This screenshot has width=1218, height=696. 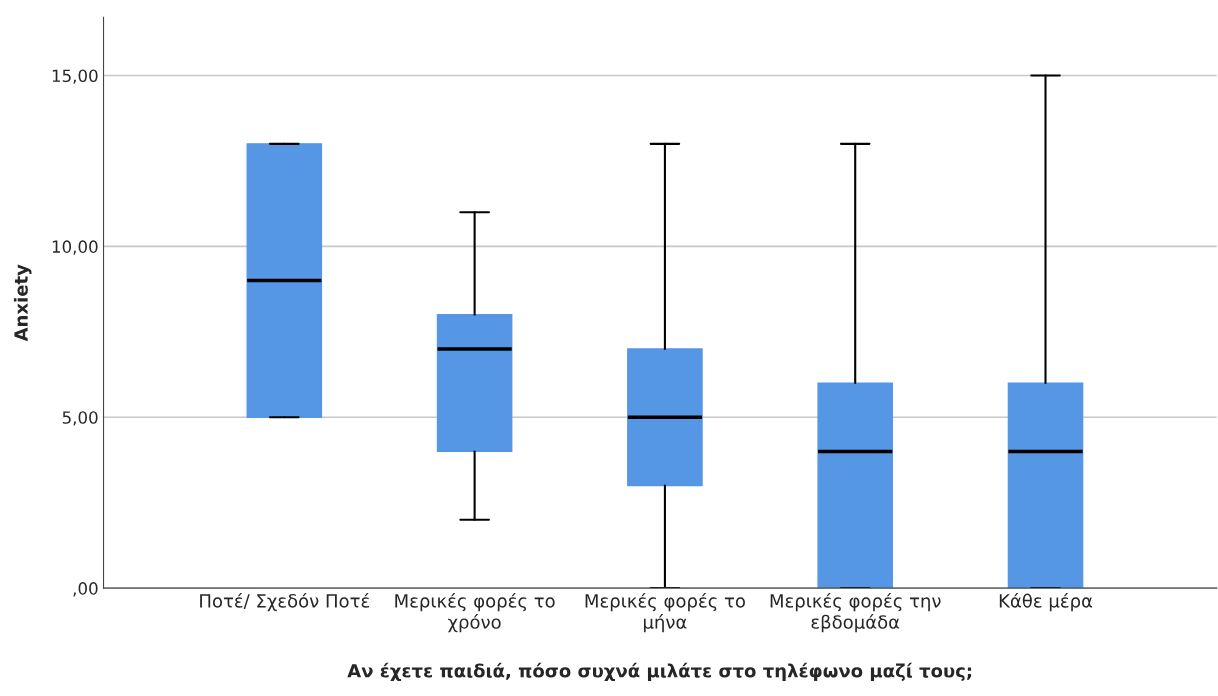 I want to click on x-tick-label: Κάθε μέρα, so click(x=1046, y=602).